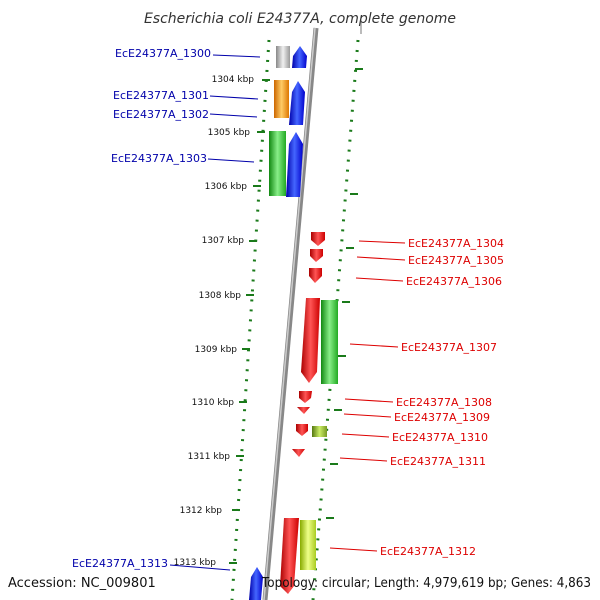  I want to click on reverse-genes, so click(309, 413).